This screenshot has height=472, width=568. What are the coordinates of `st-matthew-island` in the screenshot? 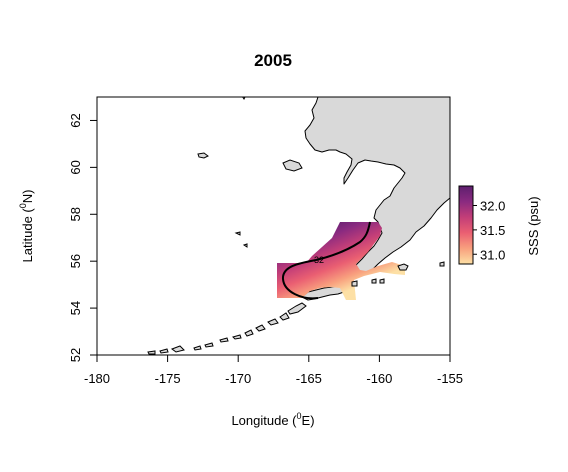 It's located at (292, 165).